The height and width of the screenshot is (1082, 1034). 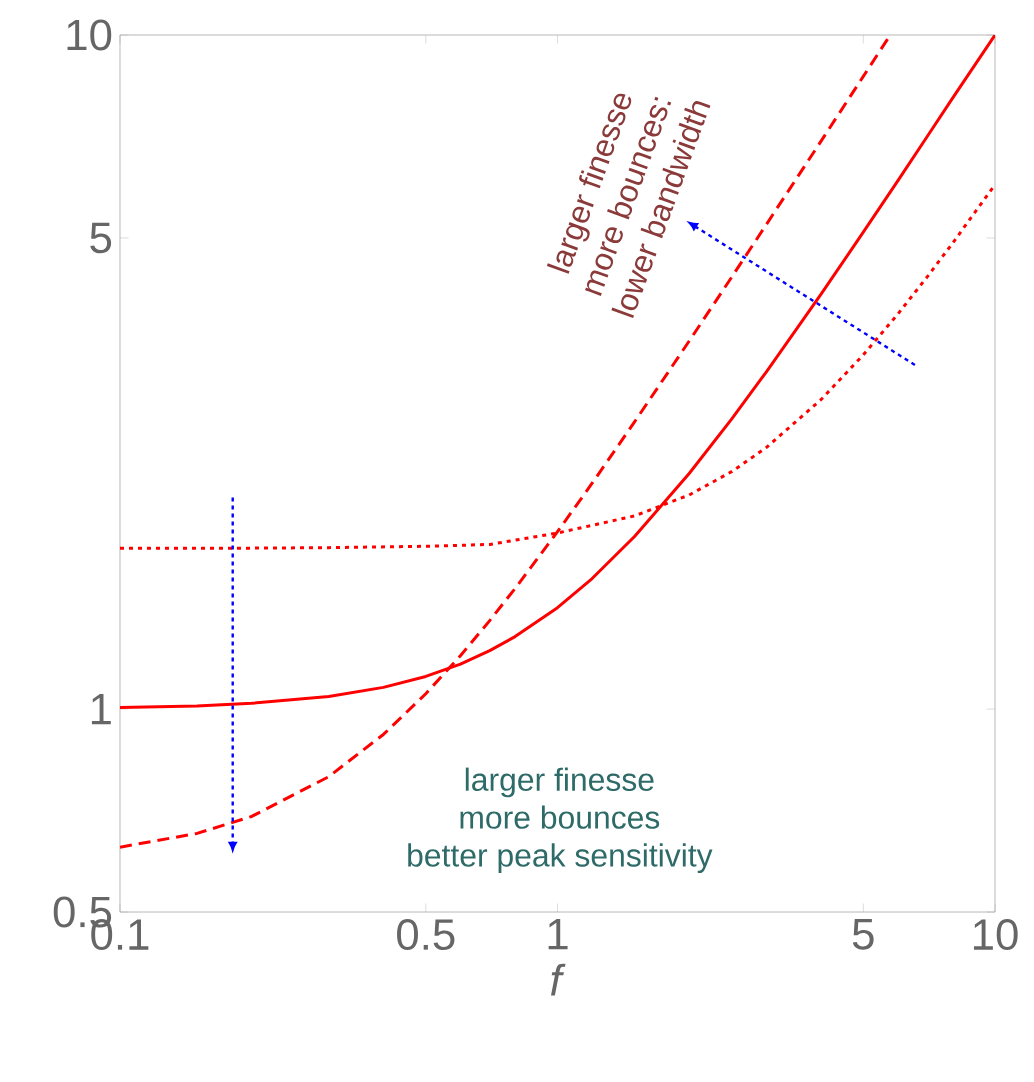 I want to click on annotation: larger finesse, so click(x=559, y=782).